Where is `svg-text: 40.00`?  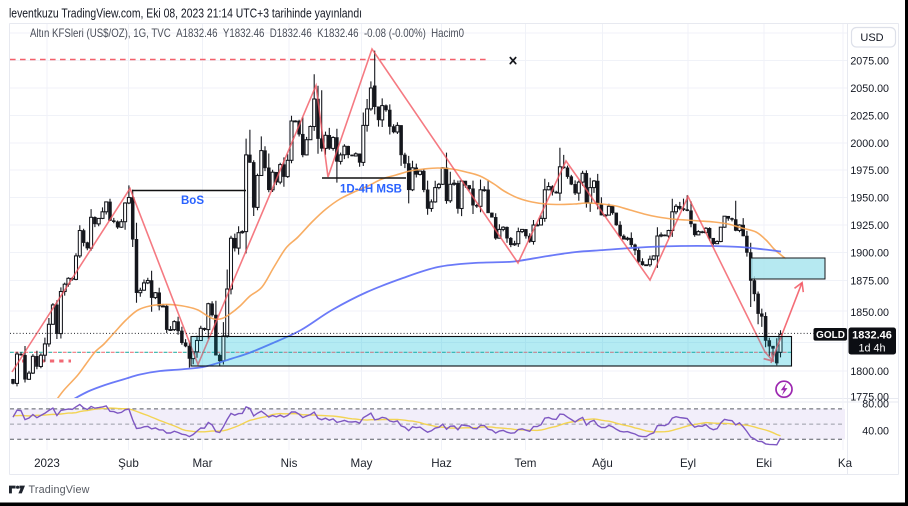
svg-text: 40.00 is located at coordinates (875, 432).